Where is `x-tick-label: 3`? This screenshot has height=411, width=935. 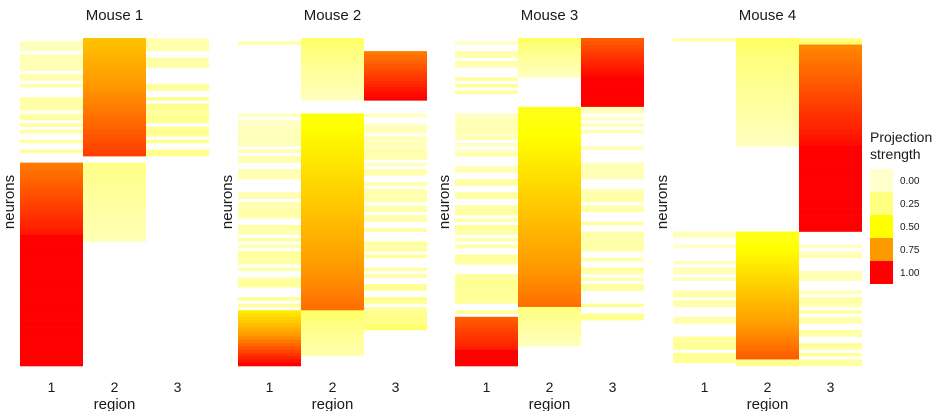 x-tick-label: 3 is located at coordinates (396, 387).